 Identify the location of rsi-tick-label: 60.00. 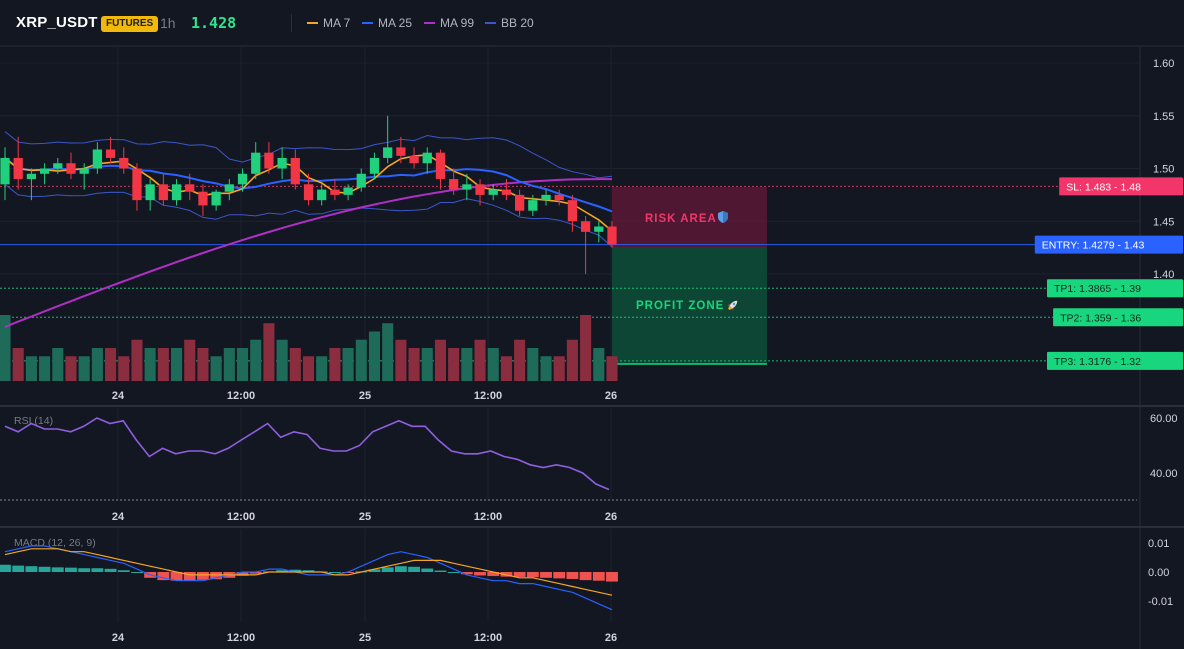
(1164, 419).